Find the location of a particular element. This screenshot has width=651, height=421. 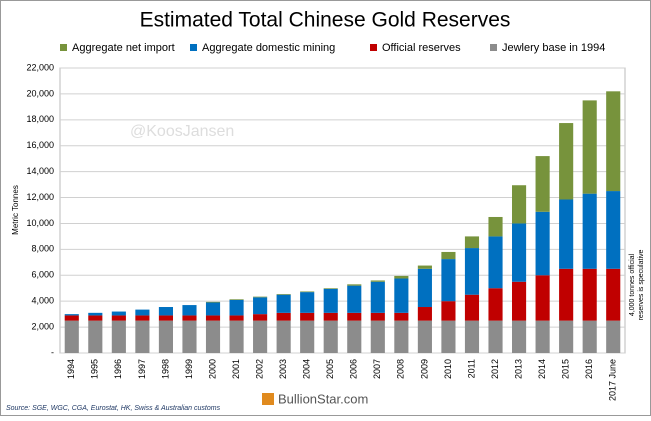

y-tick-label: 8,000 is located at coordinates (42, 249).